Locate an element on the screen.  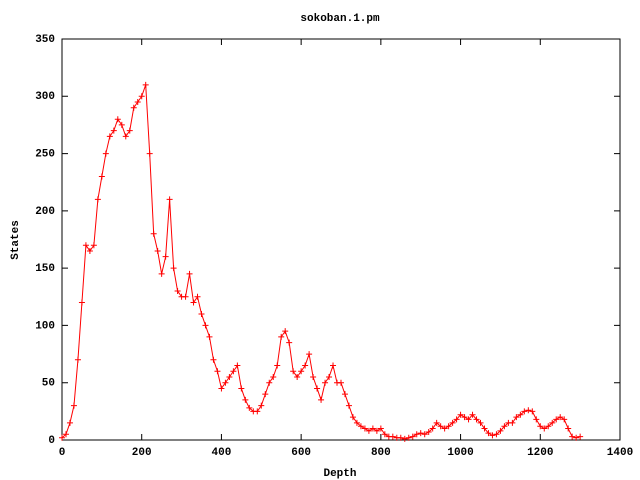
y-tick-label: 50 is located at coordinates (48, 384).